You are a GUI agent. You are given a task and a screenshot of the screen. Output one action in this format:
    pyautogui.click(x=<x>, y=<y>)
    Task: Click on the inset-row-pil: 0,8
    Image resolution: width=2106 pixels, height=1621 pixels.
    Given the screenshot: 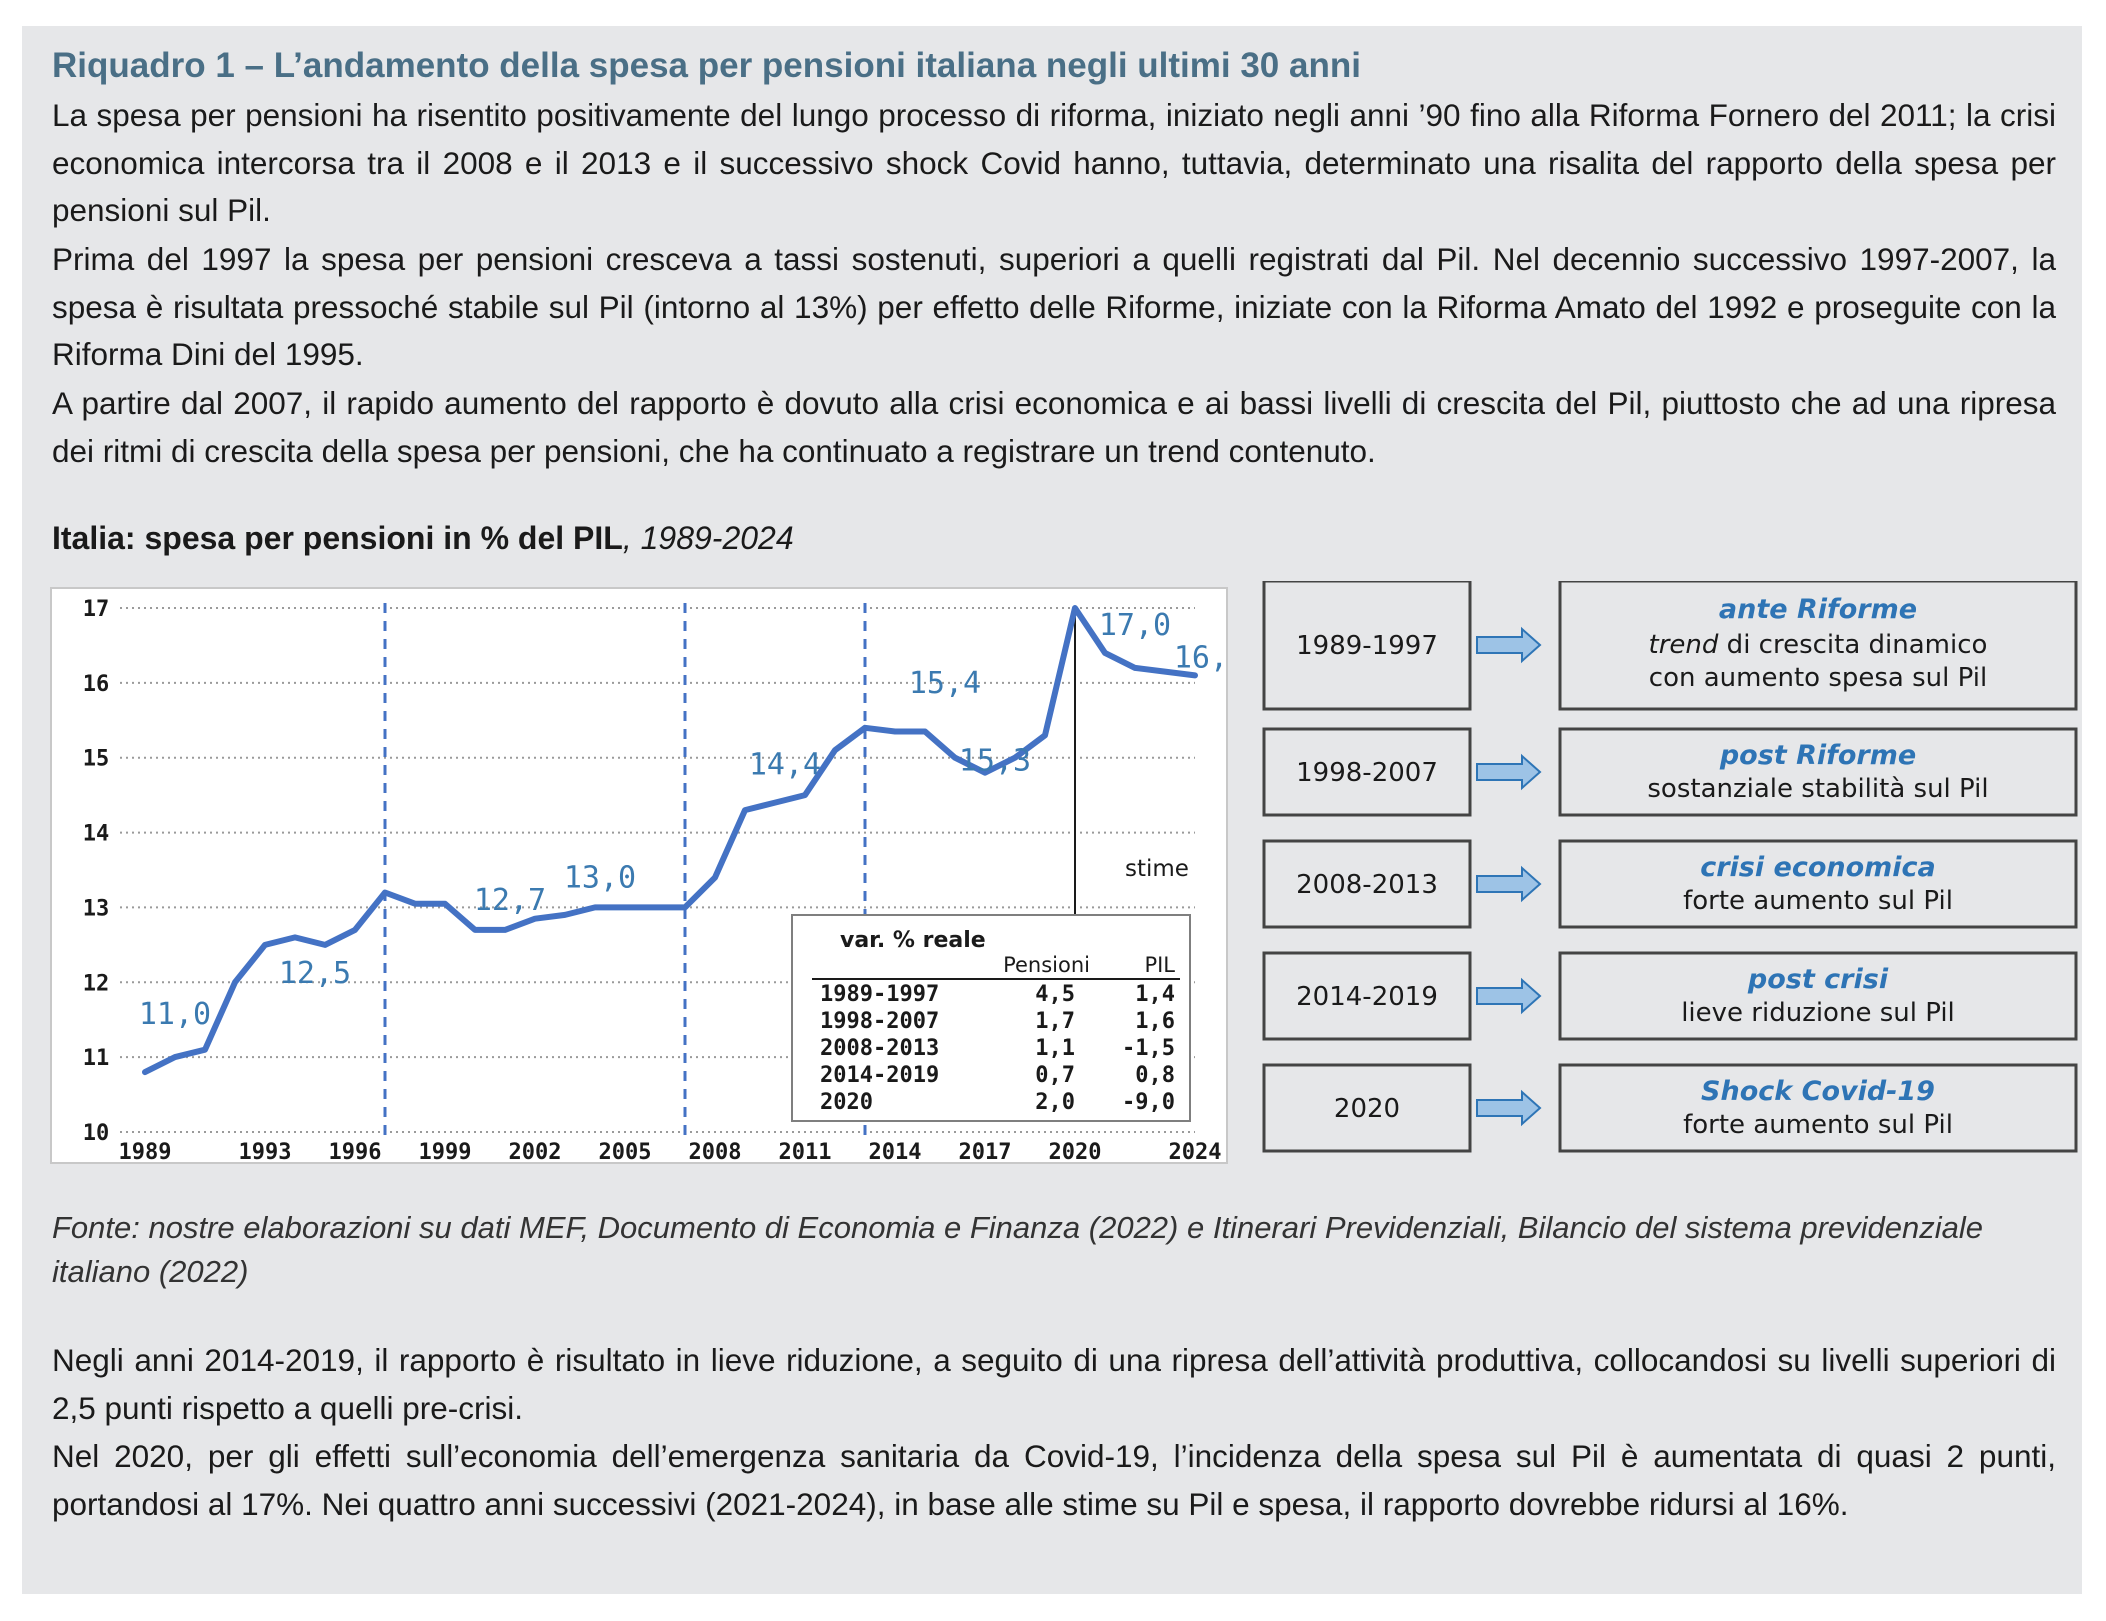 What is the action you would take?
    pyautogui.click(x=1155, y=1075)
    